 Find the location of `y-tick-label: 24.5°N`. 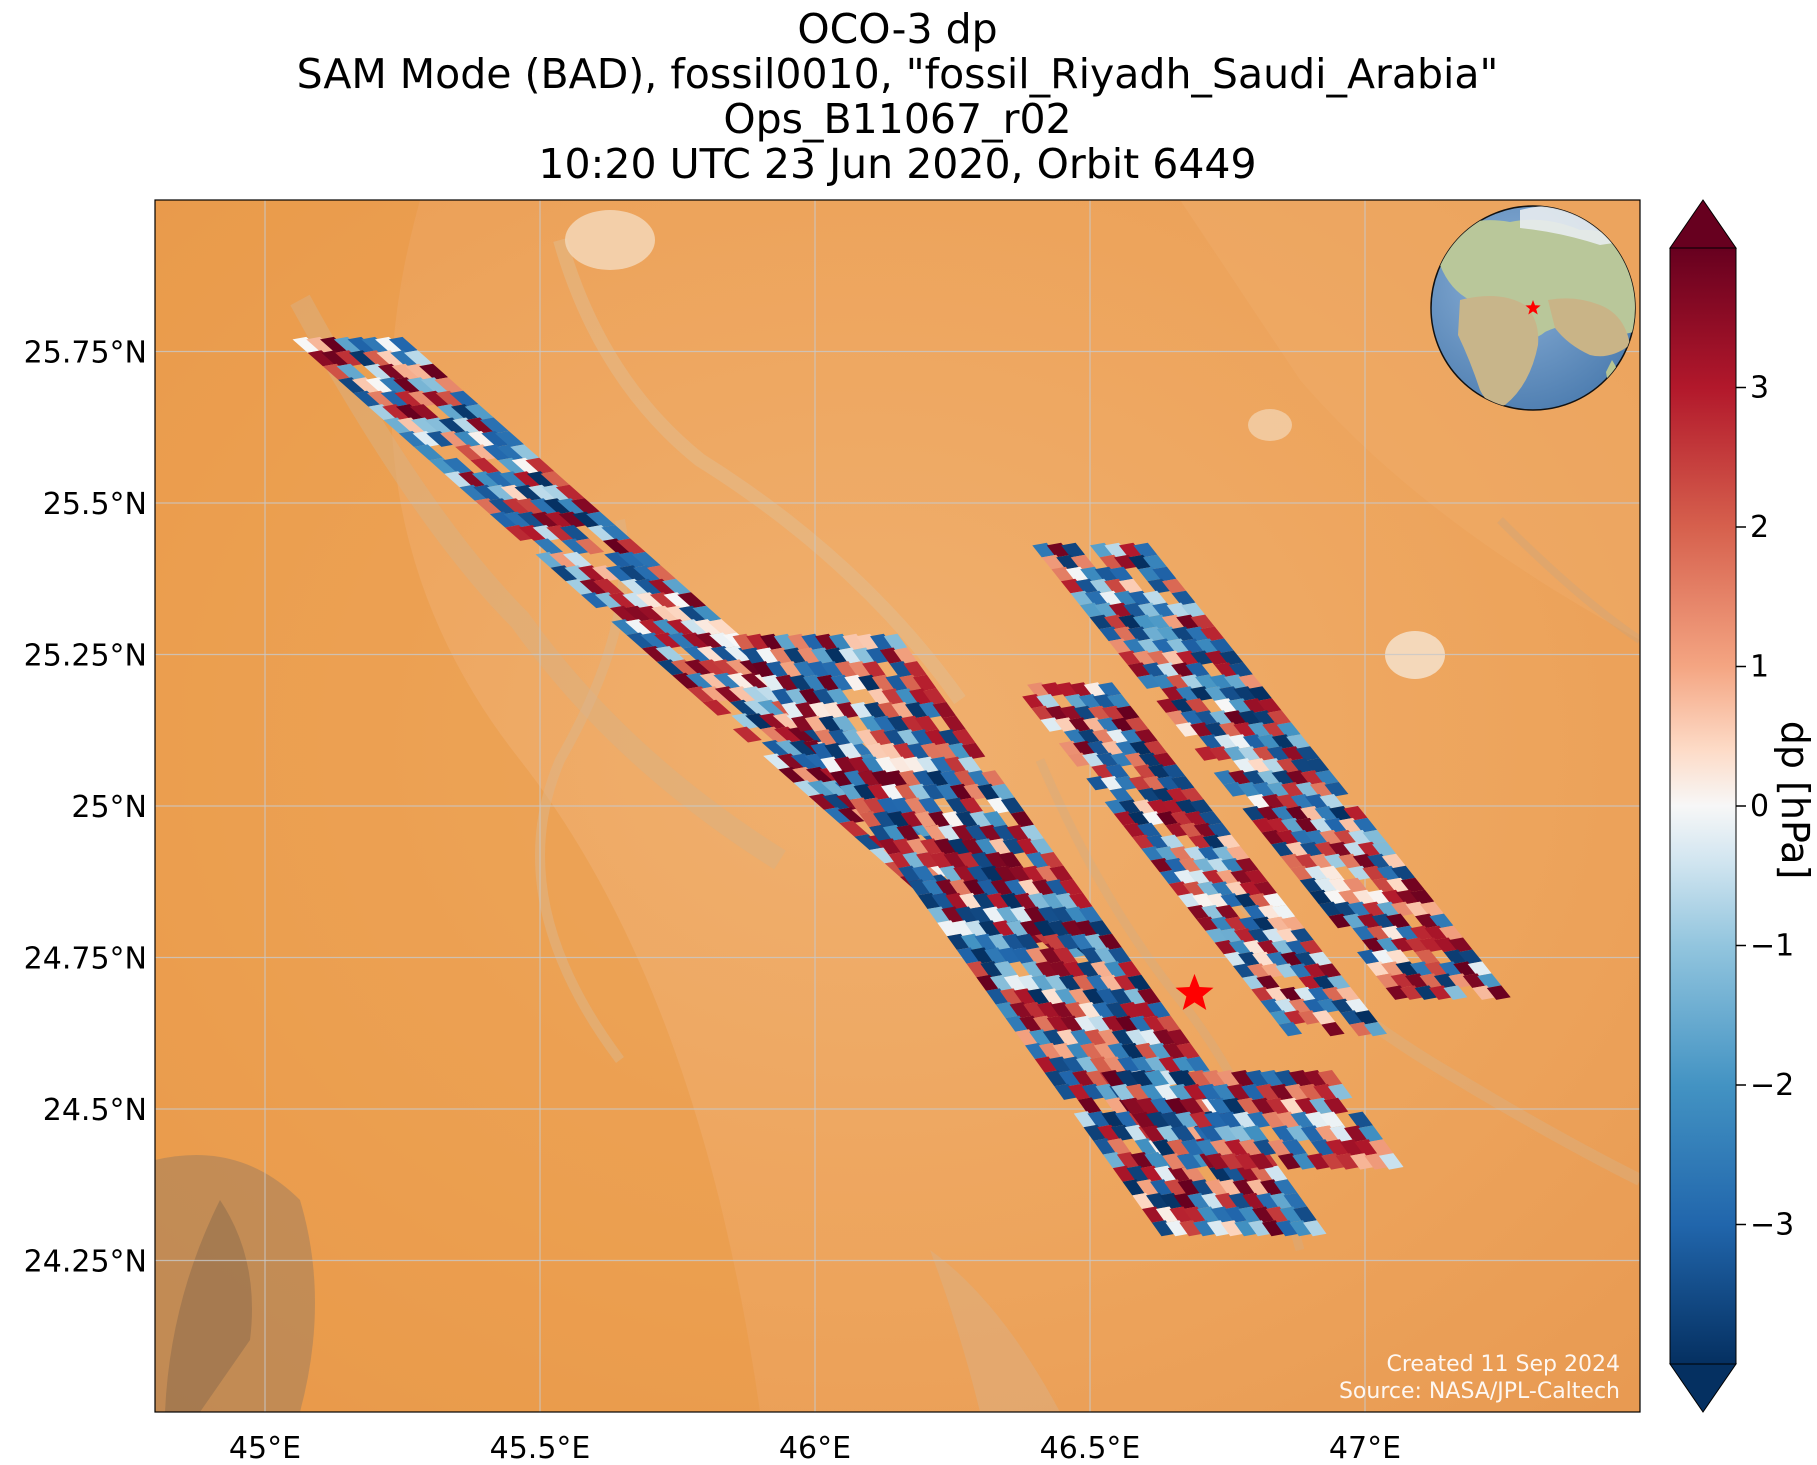

y-tick-label: 24.5°N is located at coordinates (95, 1110).